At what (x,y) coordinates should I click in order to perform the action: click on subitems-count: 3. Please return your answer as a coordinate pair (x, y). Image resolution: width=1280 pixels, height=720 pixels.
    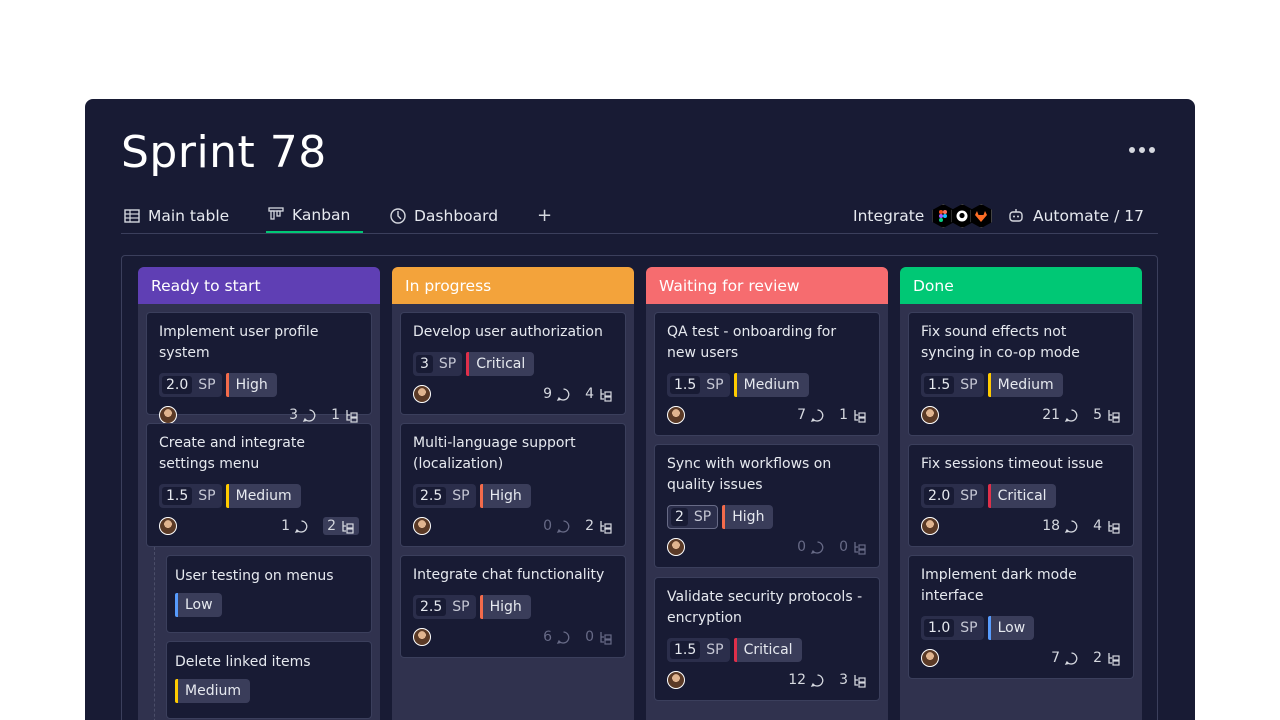
    Looking at the image, I should click on (853, 680).